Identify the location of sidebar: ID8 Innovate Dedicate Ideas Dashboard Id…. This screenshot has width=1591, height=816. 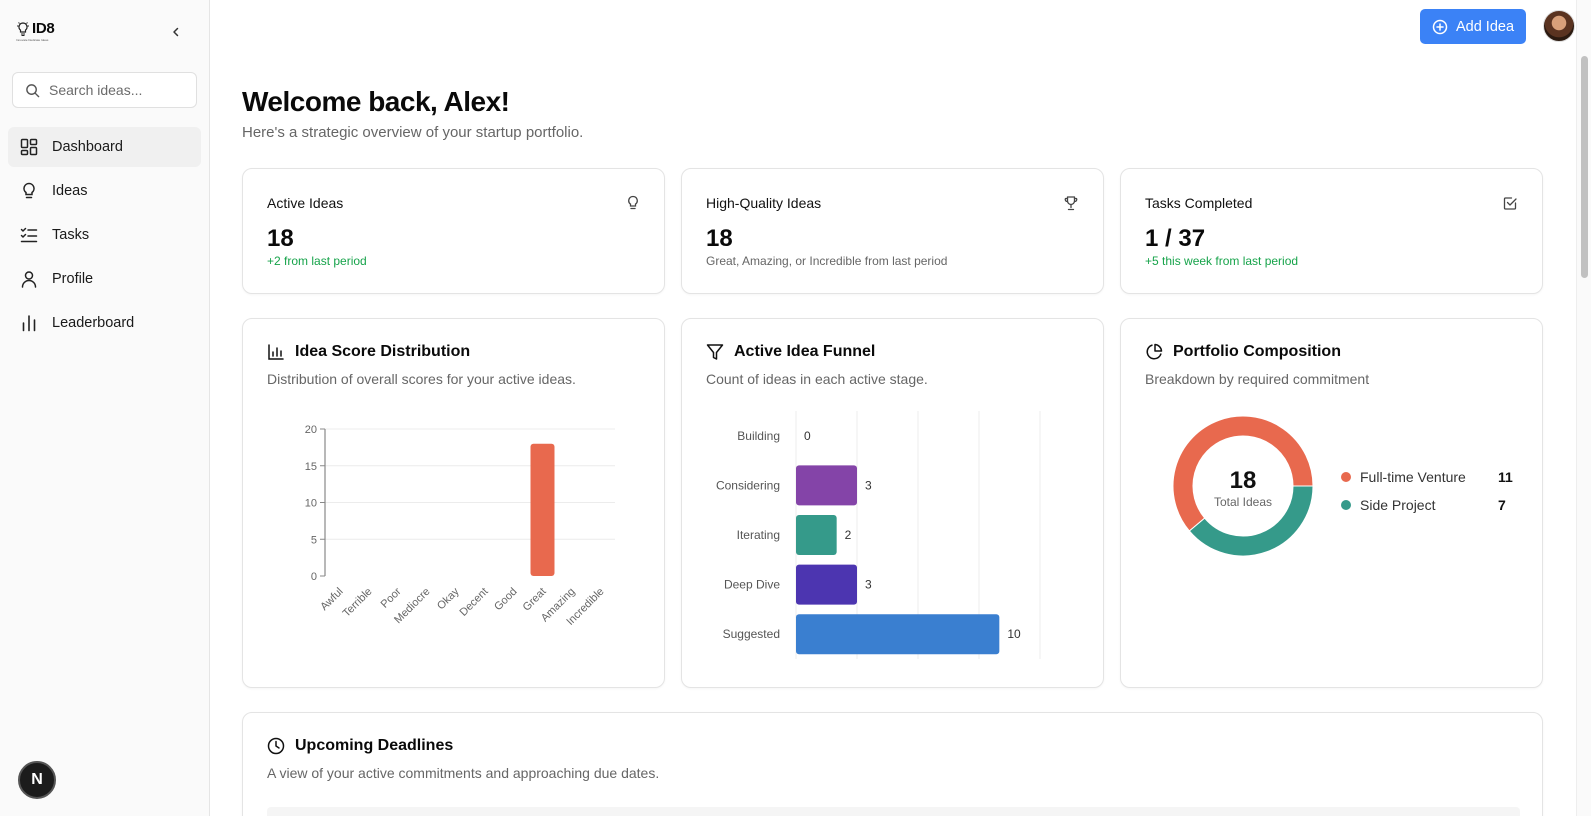
(105, 408).